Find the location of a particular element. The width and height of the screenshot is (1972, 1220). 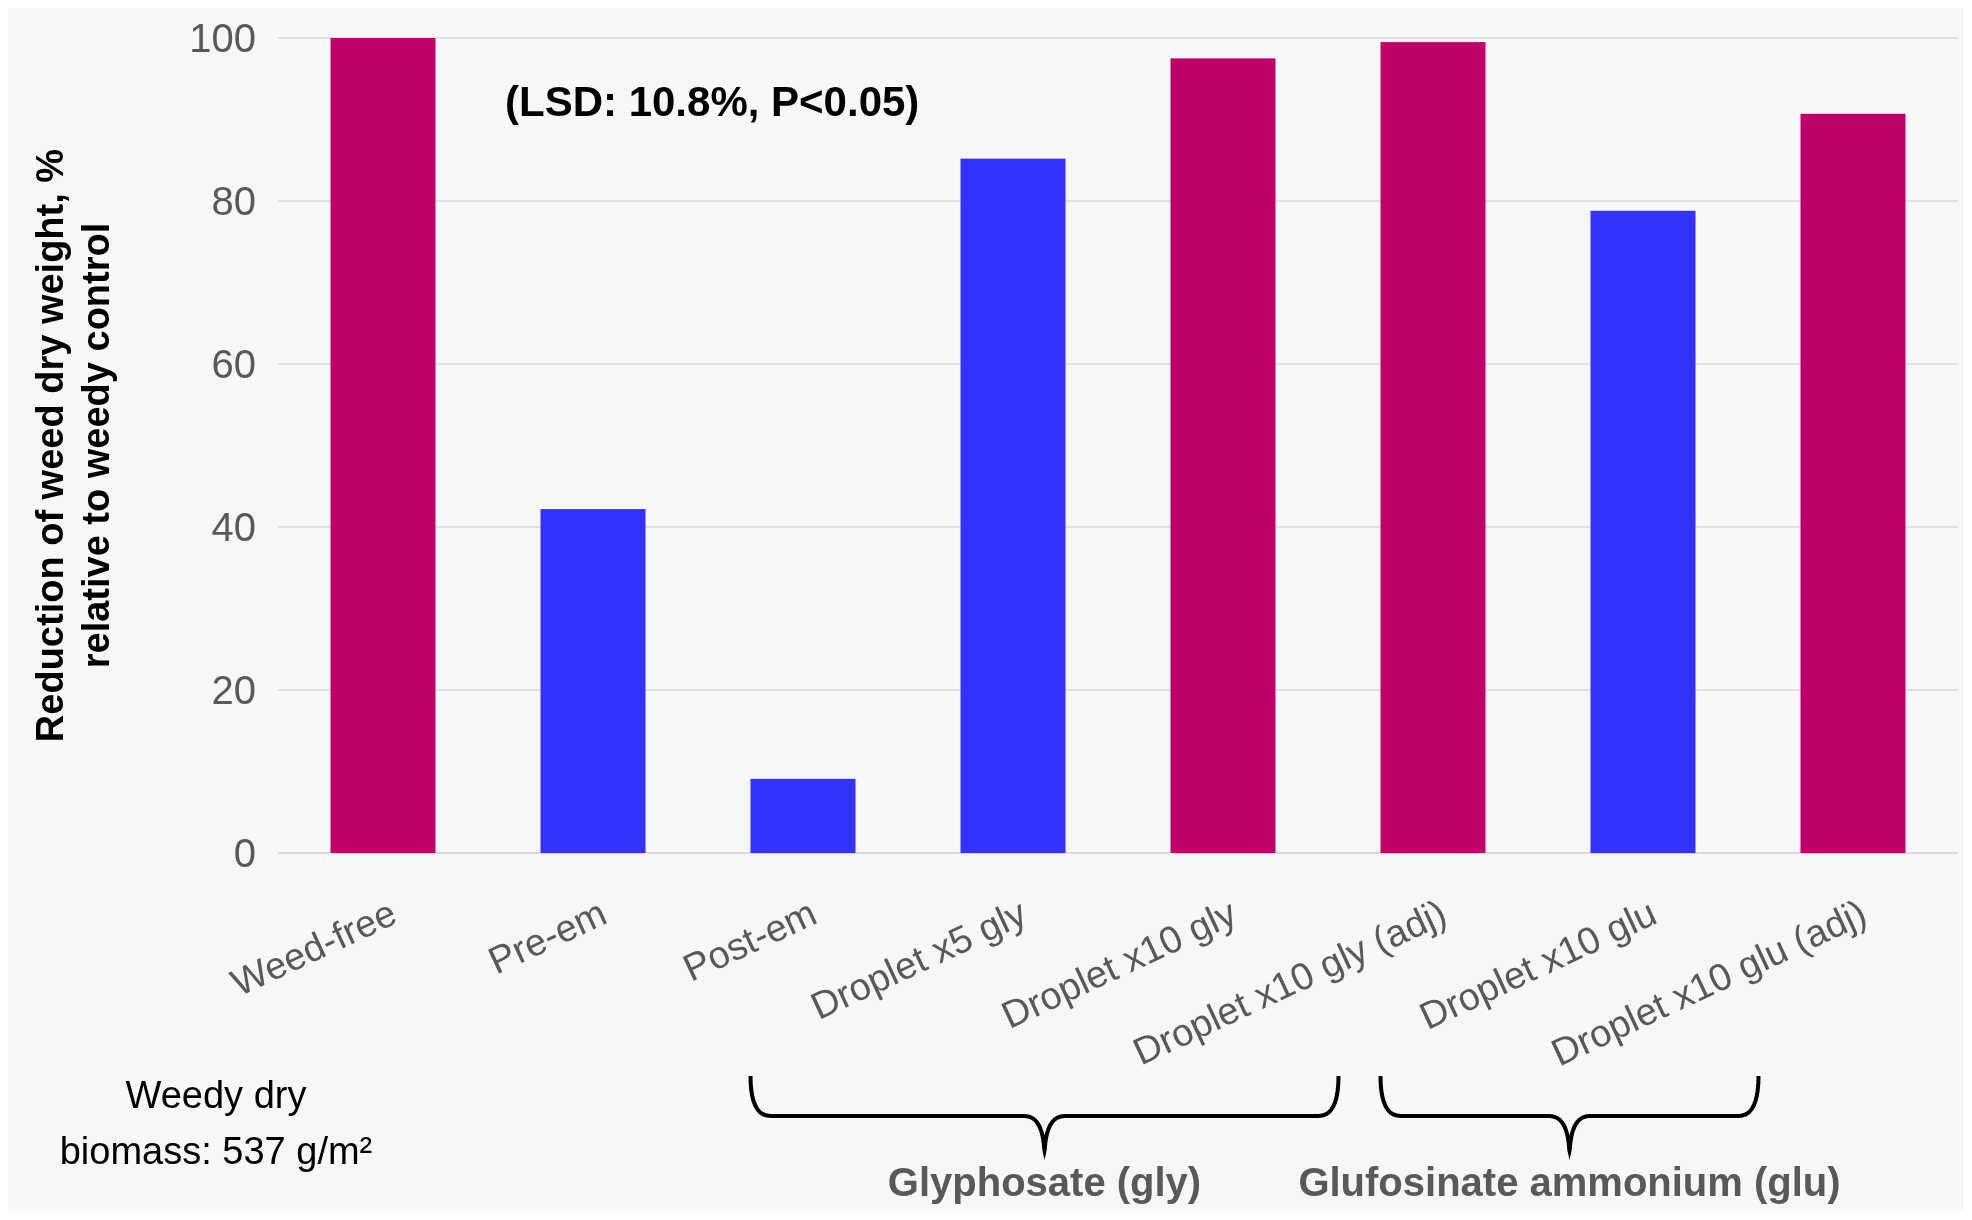

y-tick-label: 20 is located at coordinates (233, 690).